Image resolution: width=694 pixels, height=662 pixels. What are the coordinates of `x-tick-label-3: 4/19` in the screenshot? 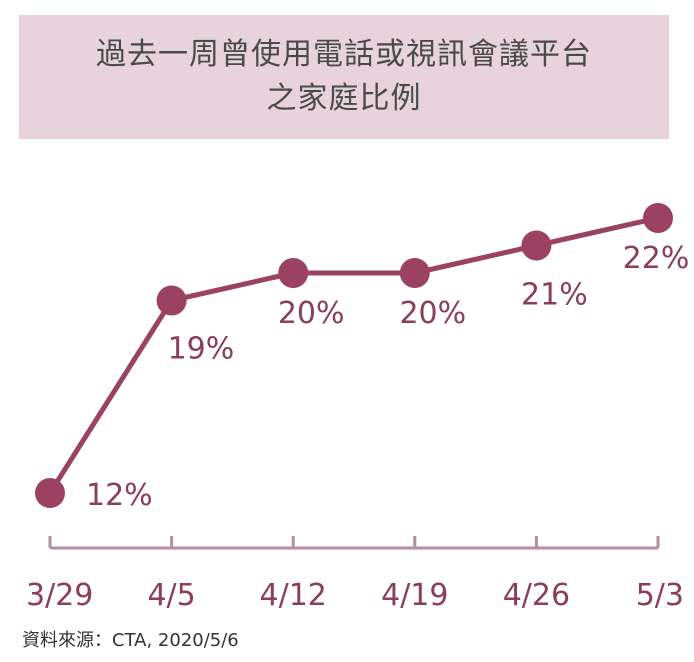 It's located at (414, 595).